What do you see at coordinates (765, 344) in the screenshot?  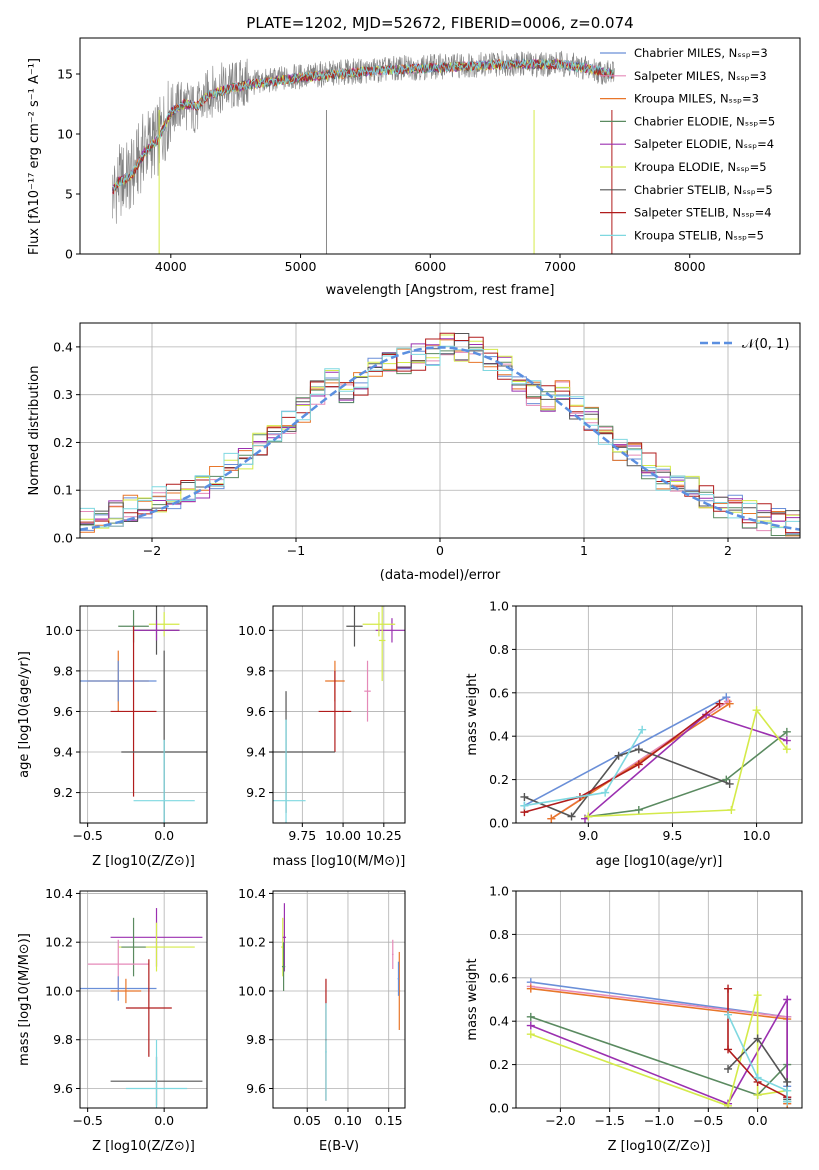 I see `legend-item: 𝒩(0, 1)` at bounding box center [765, 344].